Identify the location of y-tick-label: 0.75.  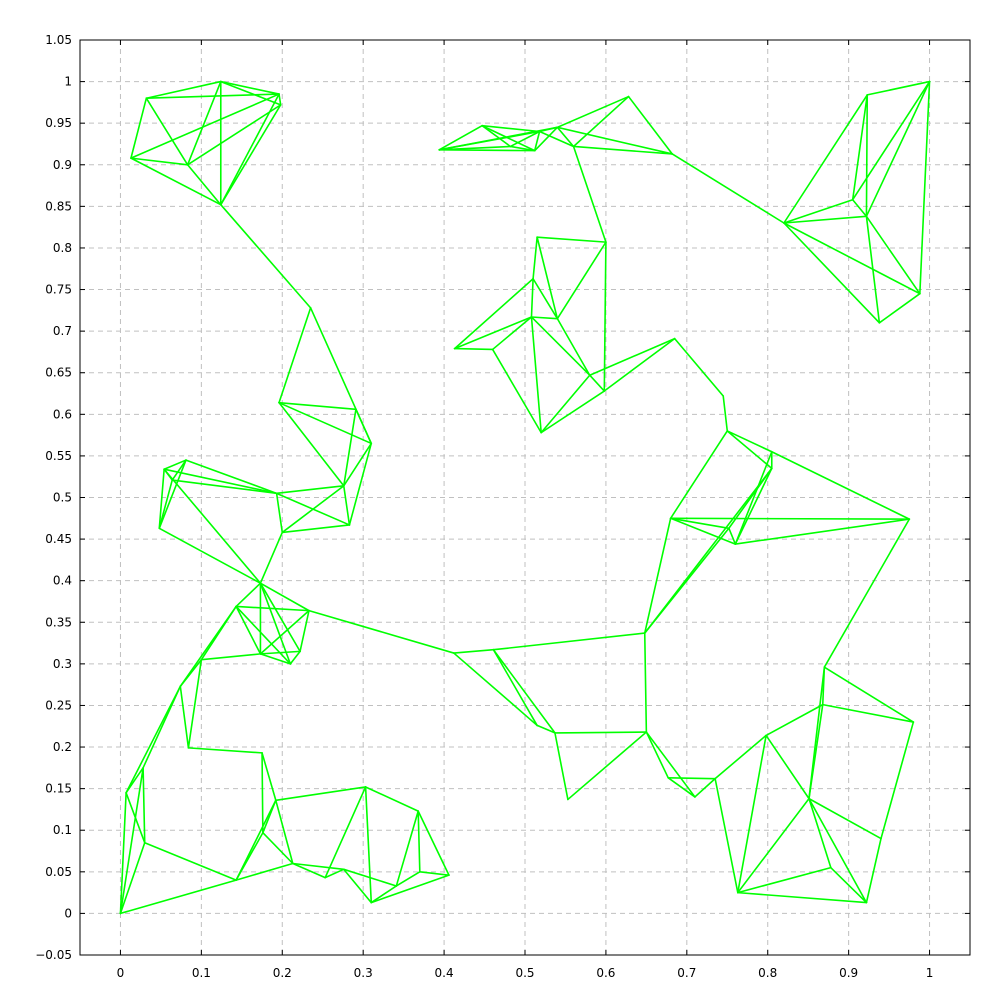
(58, 290).